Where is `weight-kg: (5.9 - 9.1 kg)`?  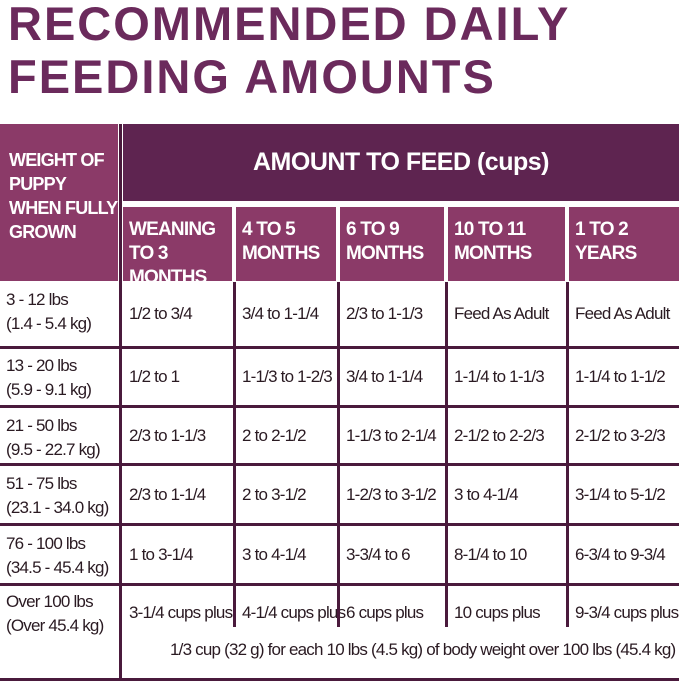 weight-kg: (5.9 - 9.1 kg) is located at coordinates (49, 389).